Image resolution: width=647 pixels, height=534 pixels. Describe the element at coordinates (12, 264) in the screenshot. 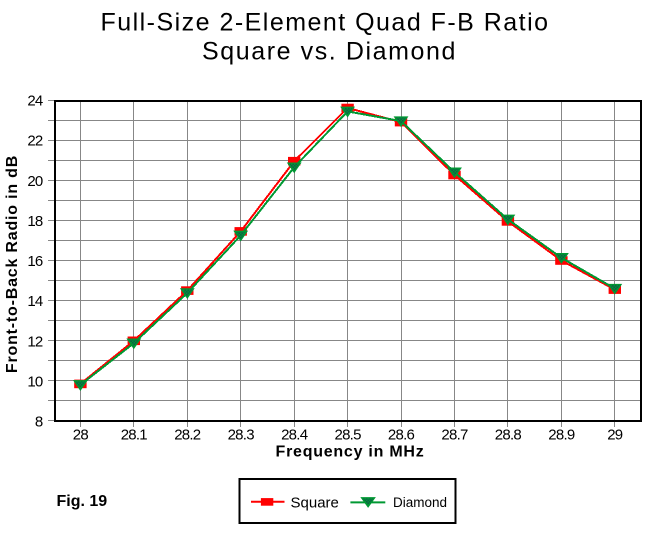

I see `svg-text: Front-to-Back Radio in dB` at that location.